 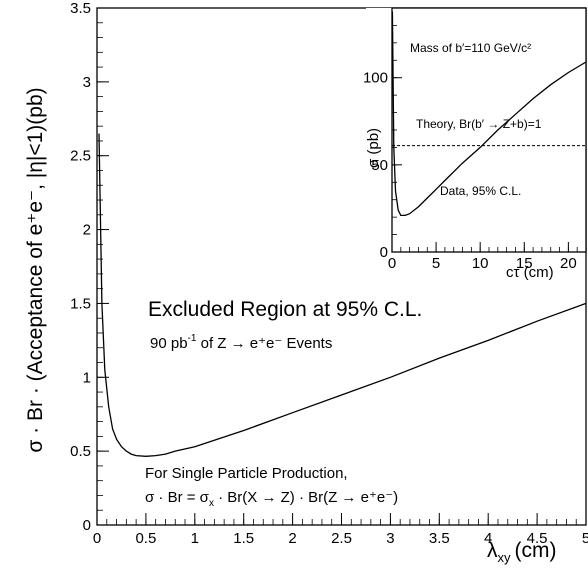 What do you see at coordinates (470, 48) in the screenshot?
I see `annotation-mass: Mass of b′=110 GeV/c²` at bounding box center [470, 48].